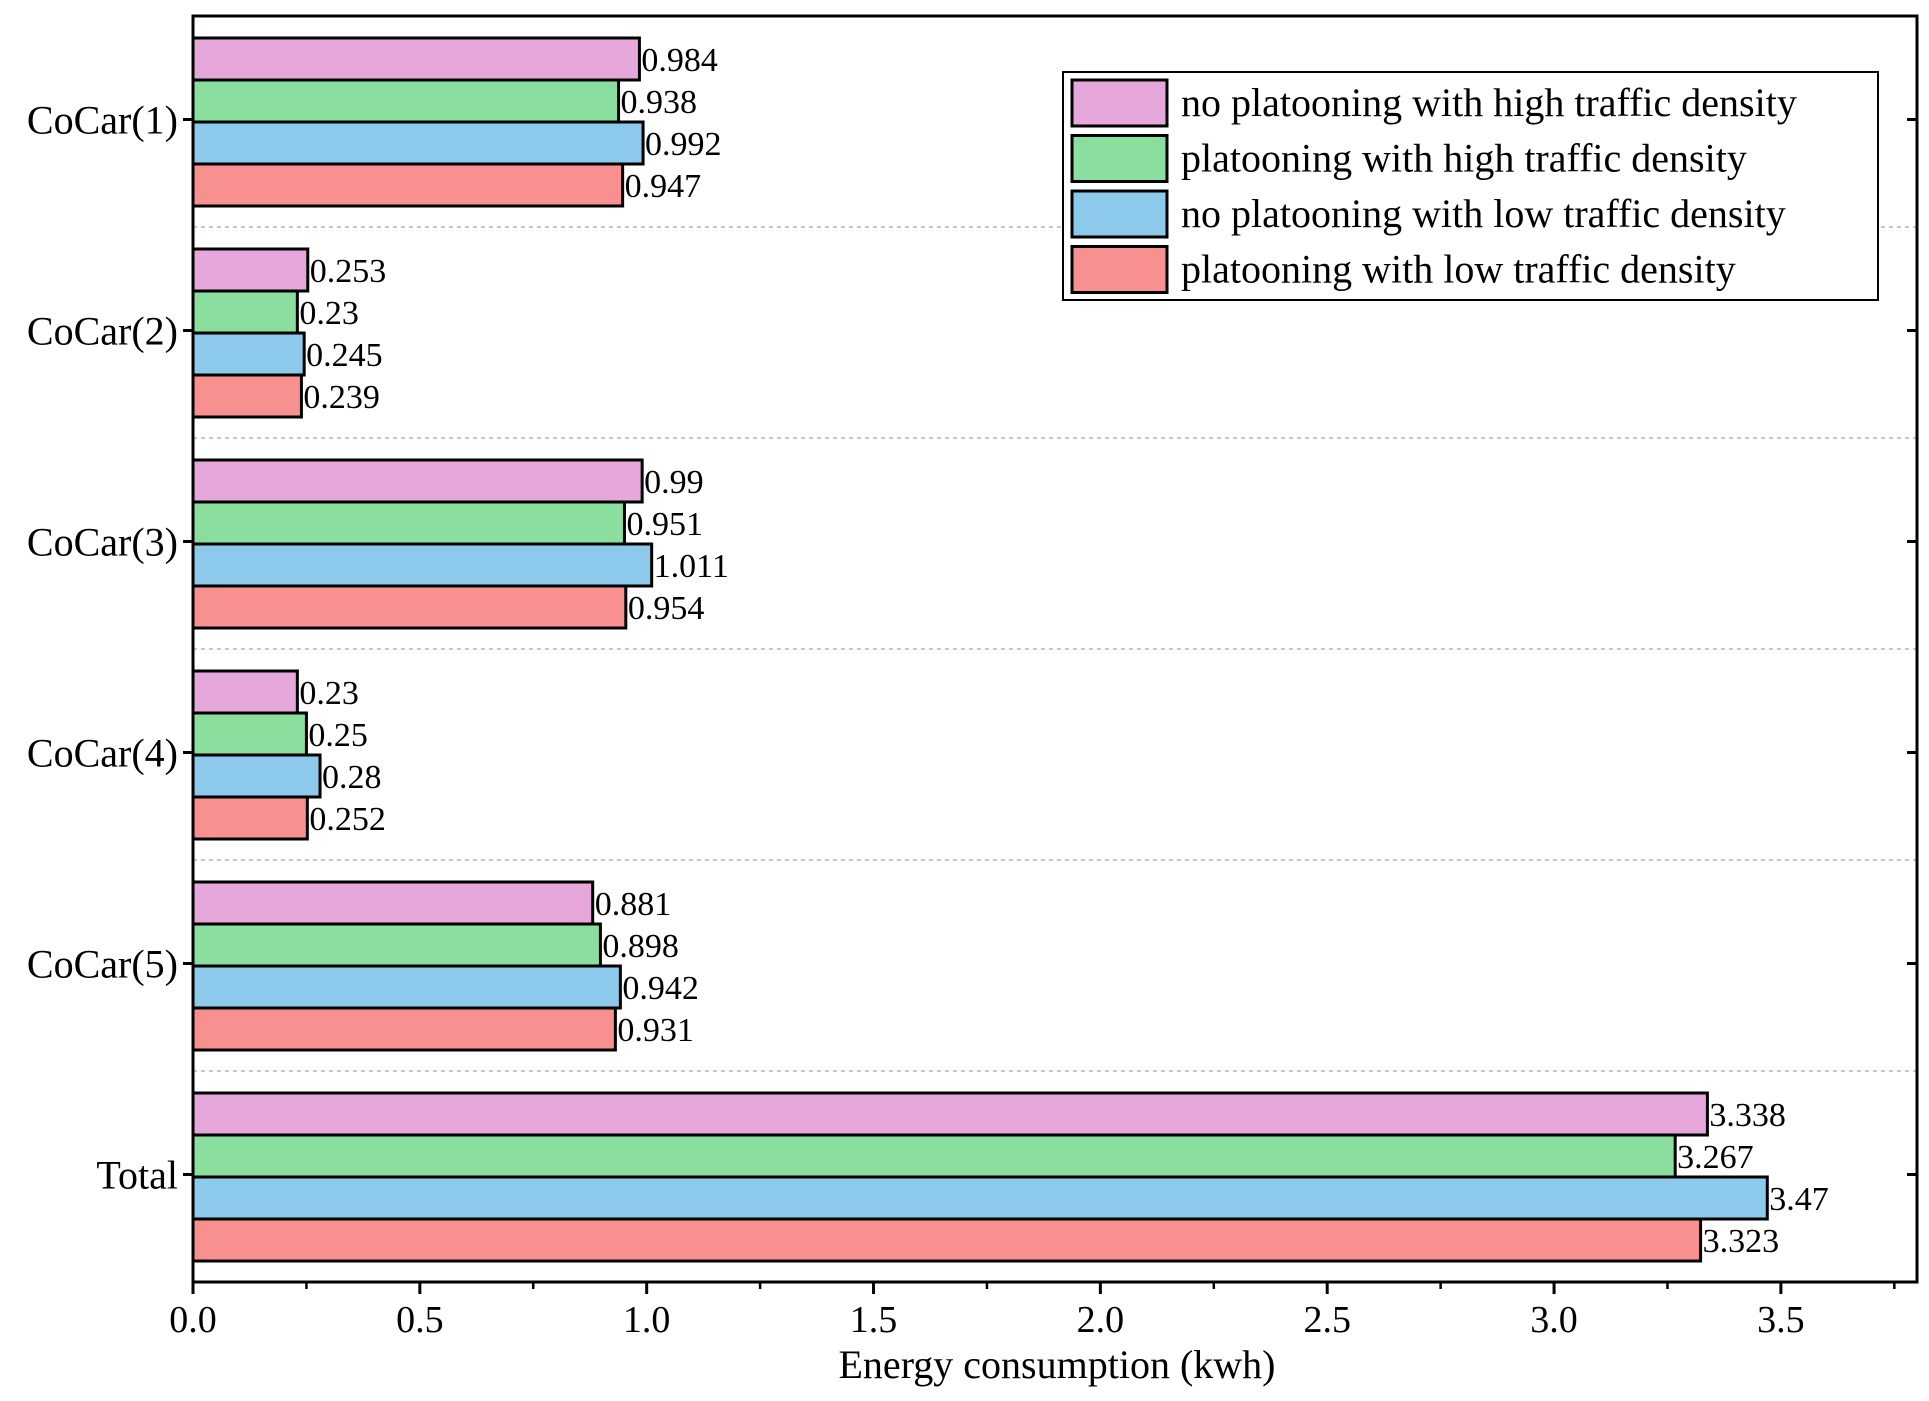 The width and height of the screenshot is (1929, 1401). Describe the element at coordinates (1483, 213) in the screenshot. I see `legend-label: no platooning with low traffic density` at that location.